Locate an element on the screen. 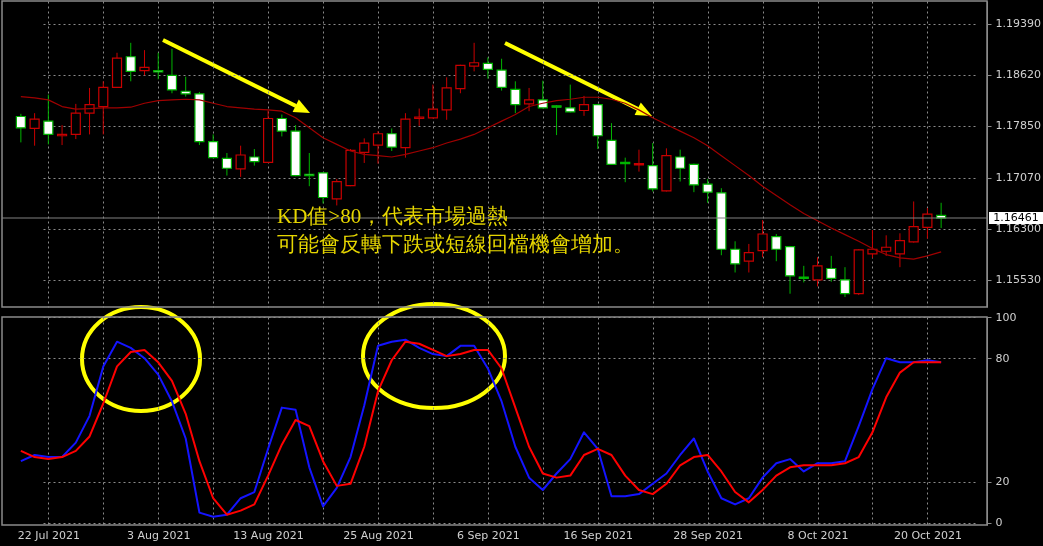  y-tick-label: 1.19390 is located at coordinates (1018, 24).